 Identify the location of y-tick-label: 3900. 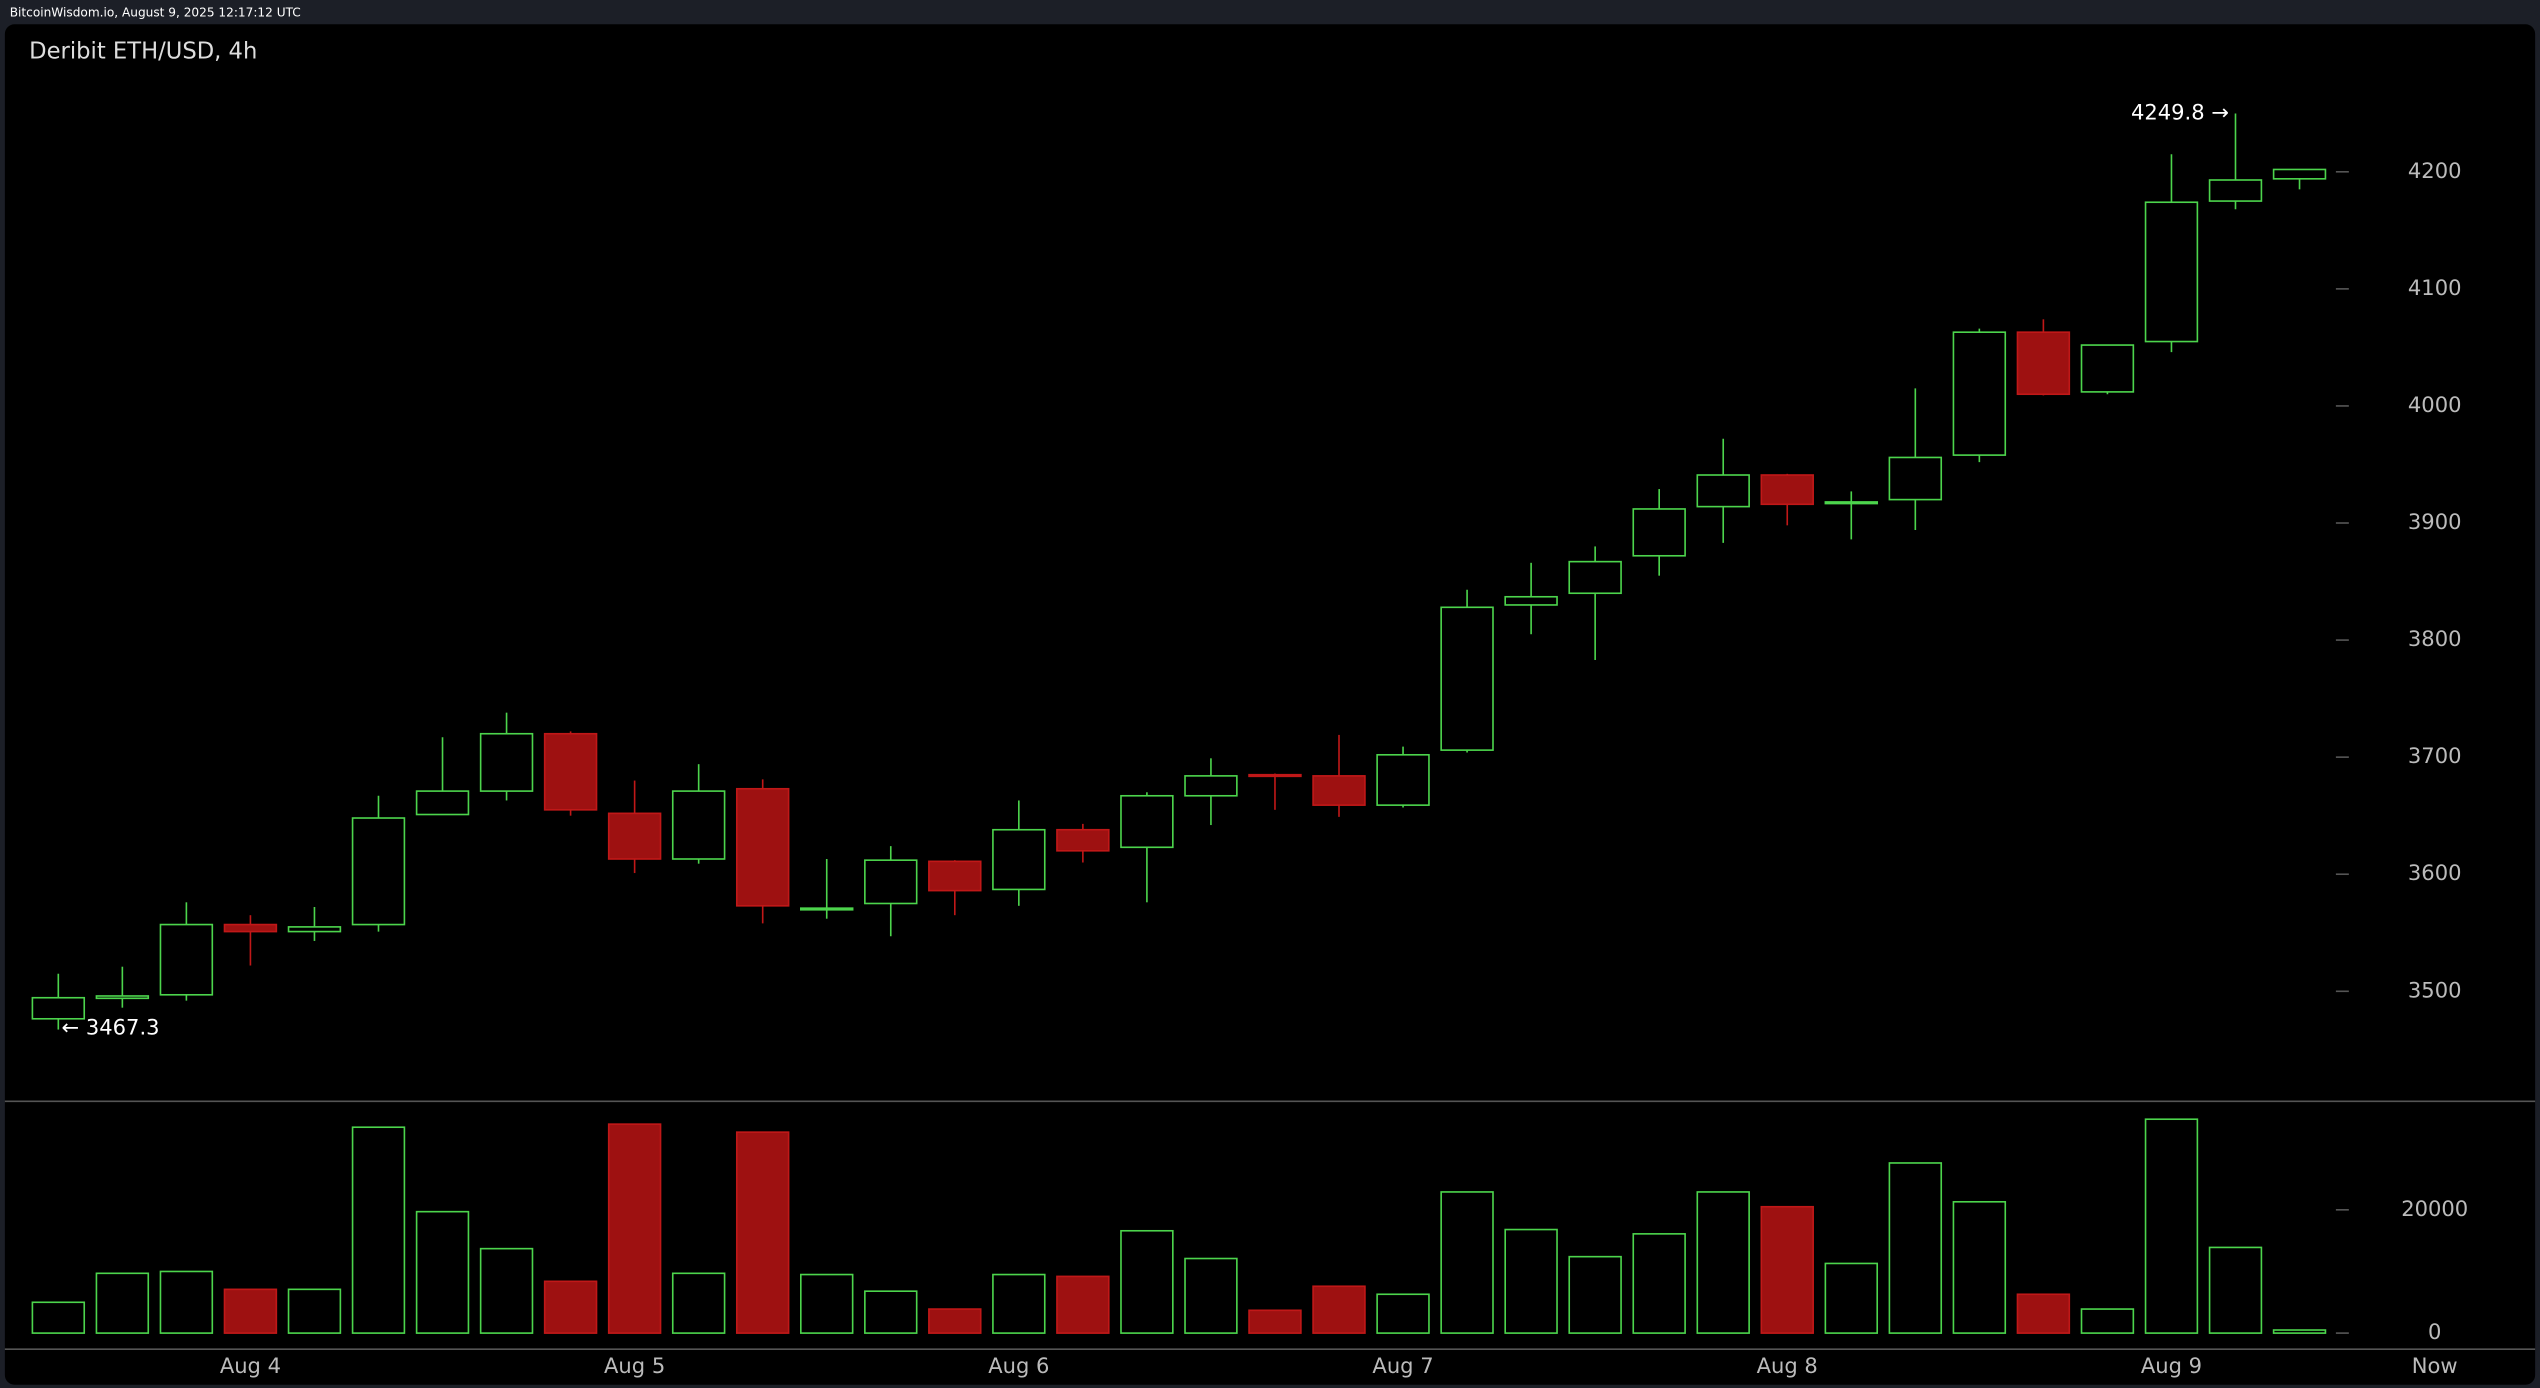
(2435, 521).